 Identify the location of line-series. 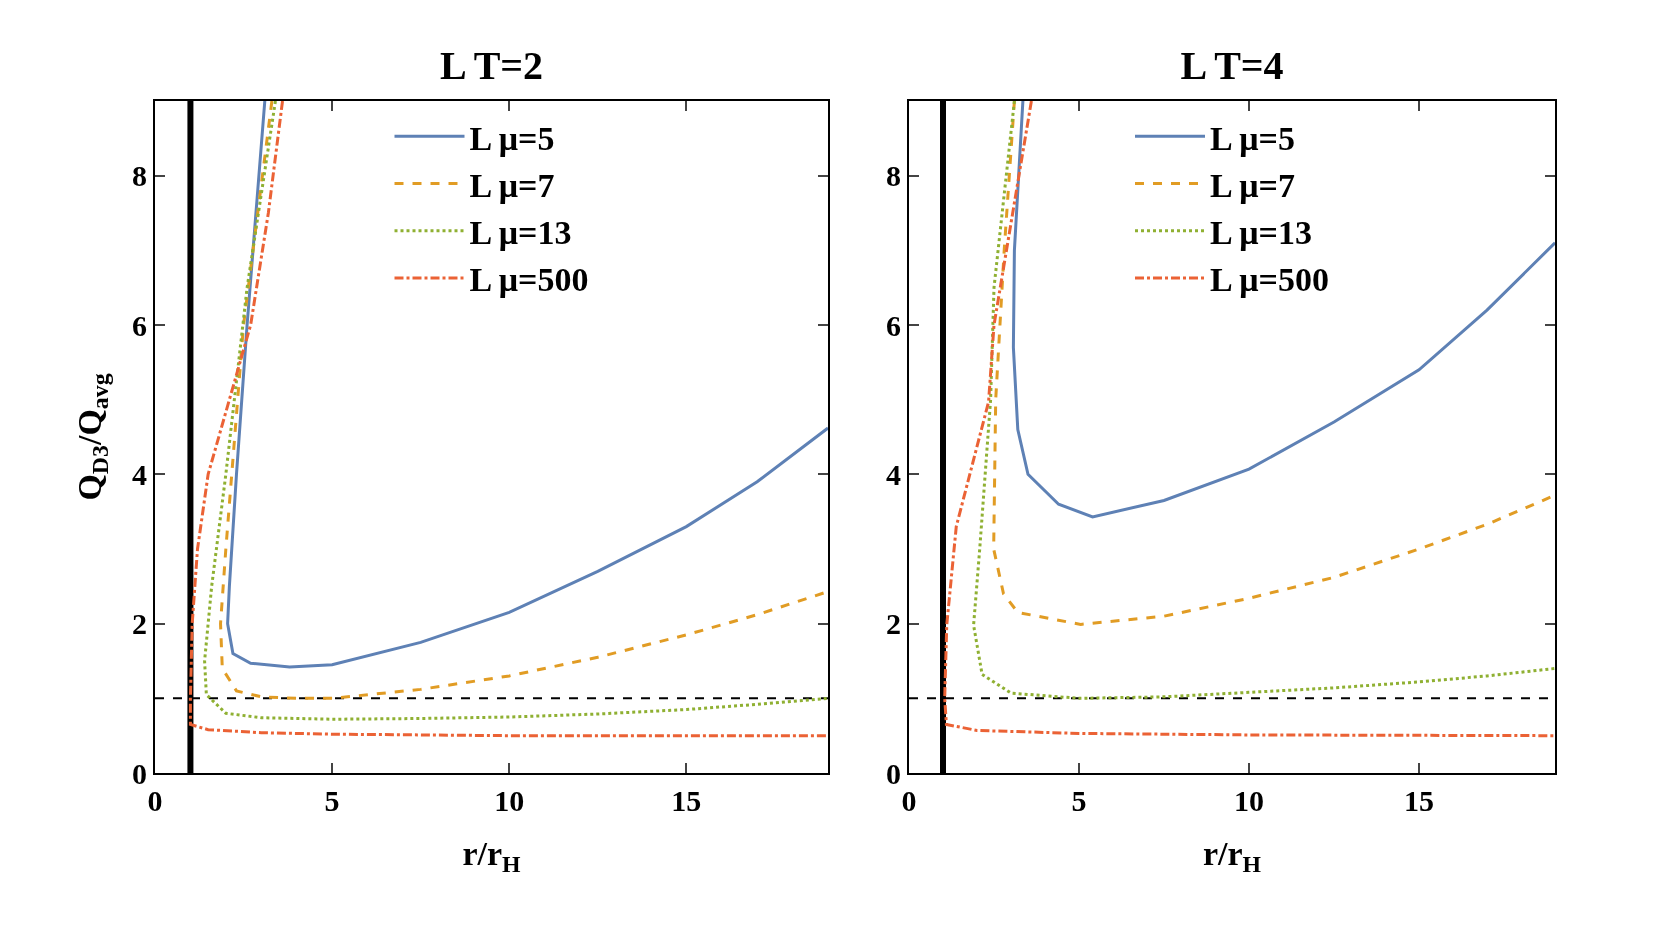
(1283, 310).